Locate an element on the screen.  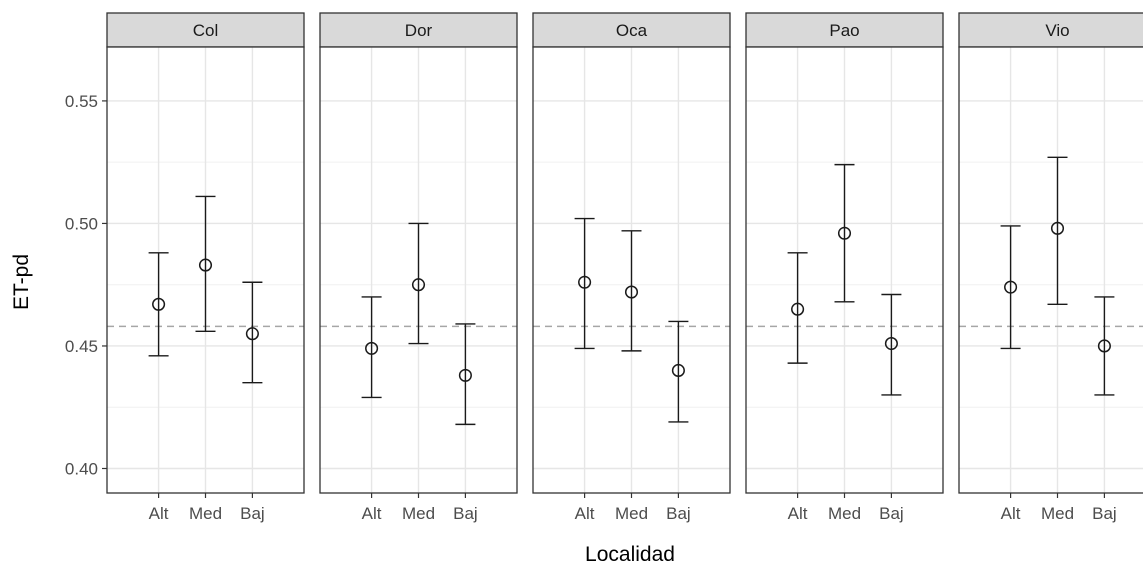
y-tick-label: 0.55 is located at coordinates (81, 101).